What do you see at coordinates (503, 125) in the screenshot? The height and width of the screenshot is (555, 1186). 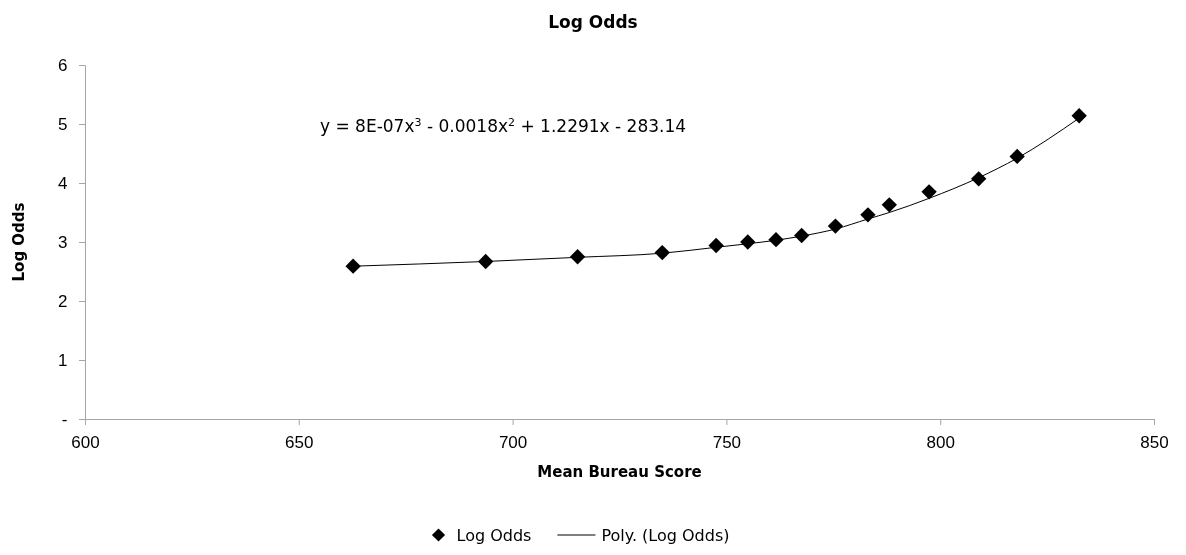 I see `annotation: y = 8E-07x$^{3}$ - 0.0018x$^{2}$ + 1.2291x - 283.14` at bounding box center [503, 125].